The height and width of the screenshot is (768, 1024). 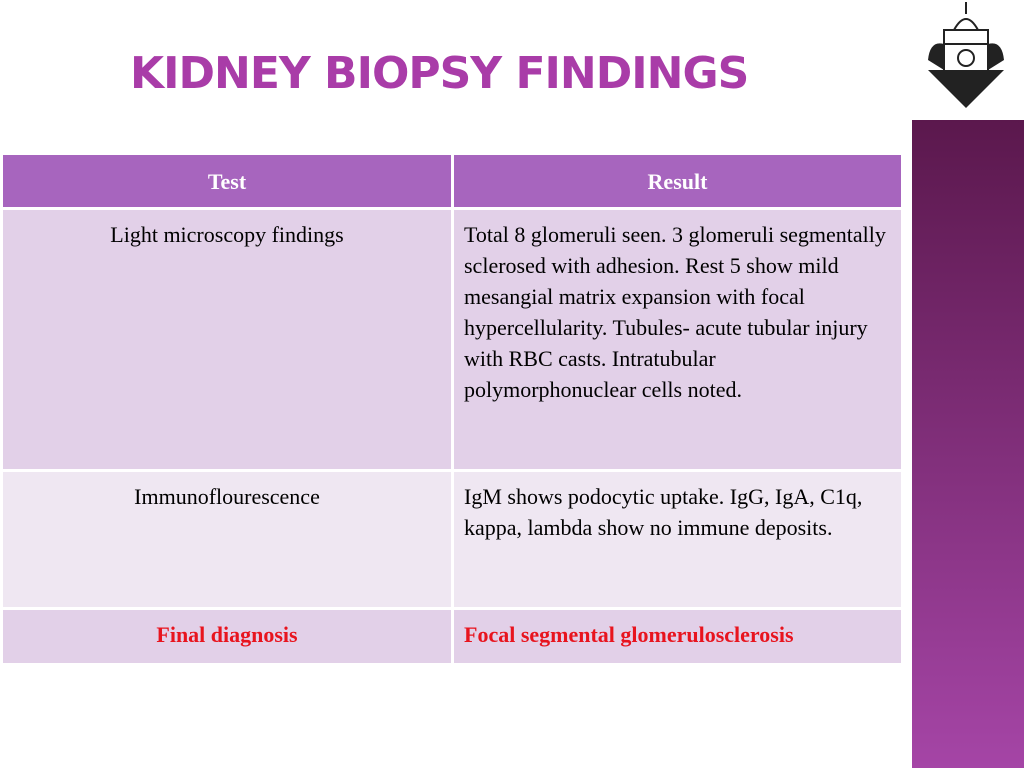 What do you see at coordinates (677, 181) in the screenshot?
I see `column-header: Result` at bounding box center [677, 181].